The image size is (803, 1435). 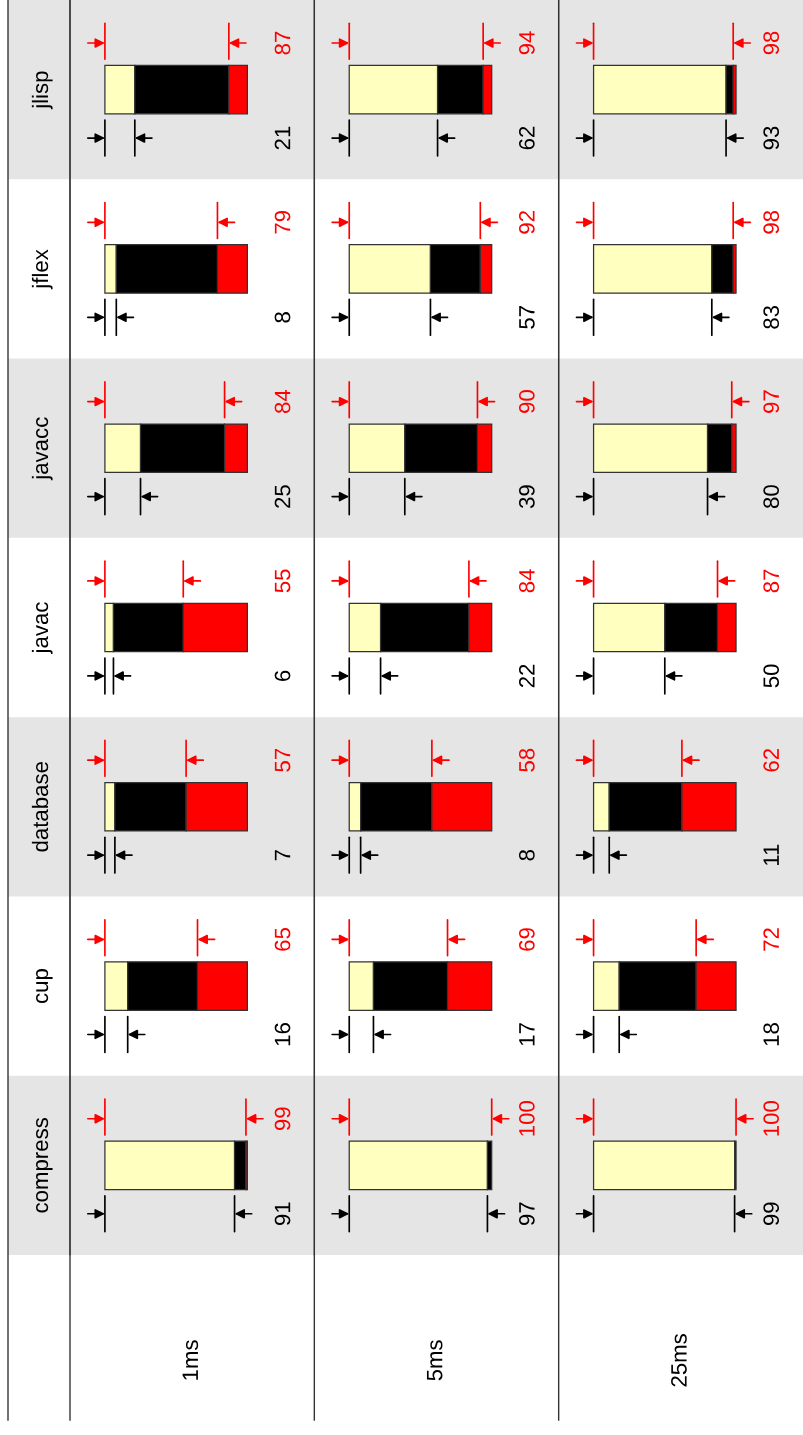 I want to click on data-label: 39, so click(x=526, y=497).